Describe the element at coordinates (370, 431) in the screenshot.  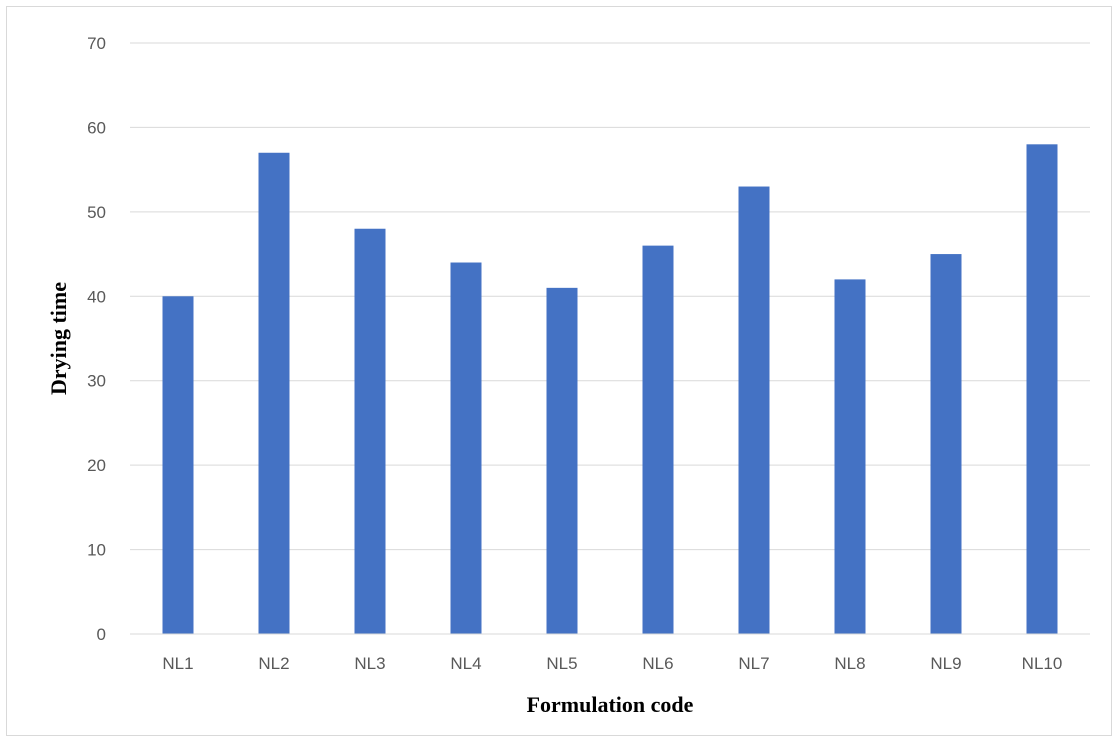
I see `bar-nl3` at that location.